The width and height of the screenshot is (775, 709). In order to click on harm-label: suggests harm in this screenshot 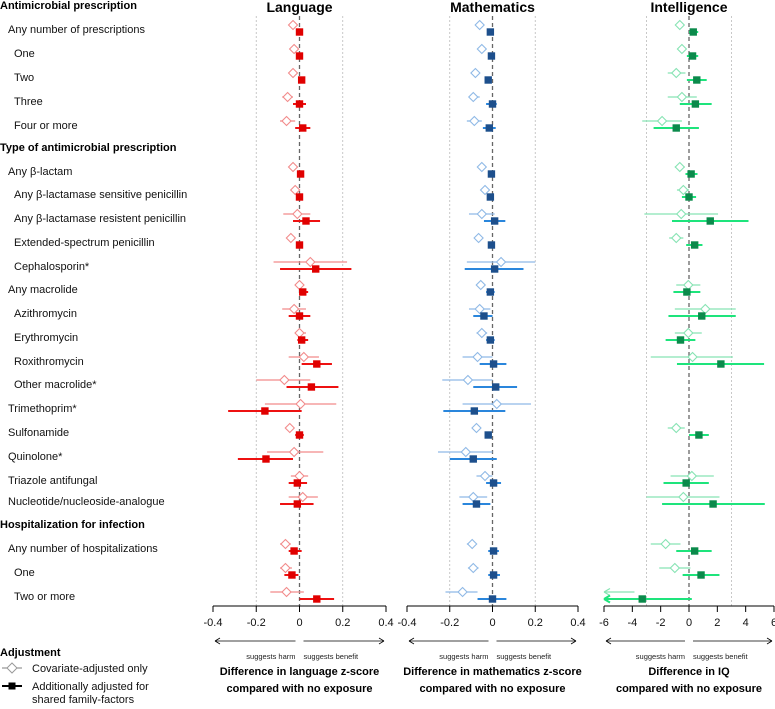, I will do `click(270, 656)`.